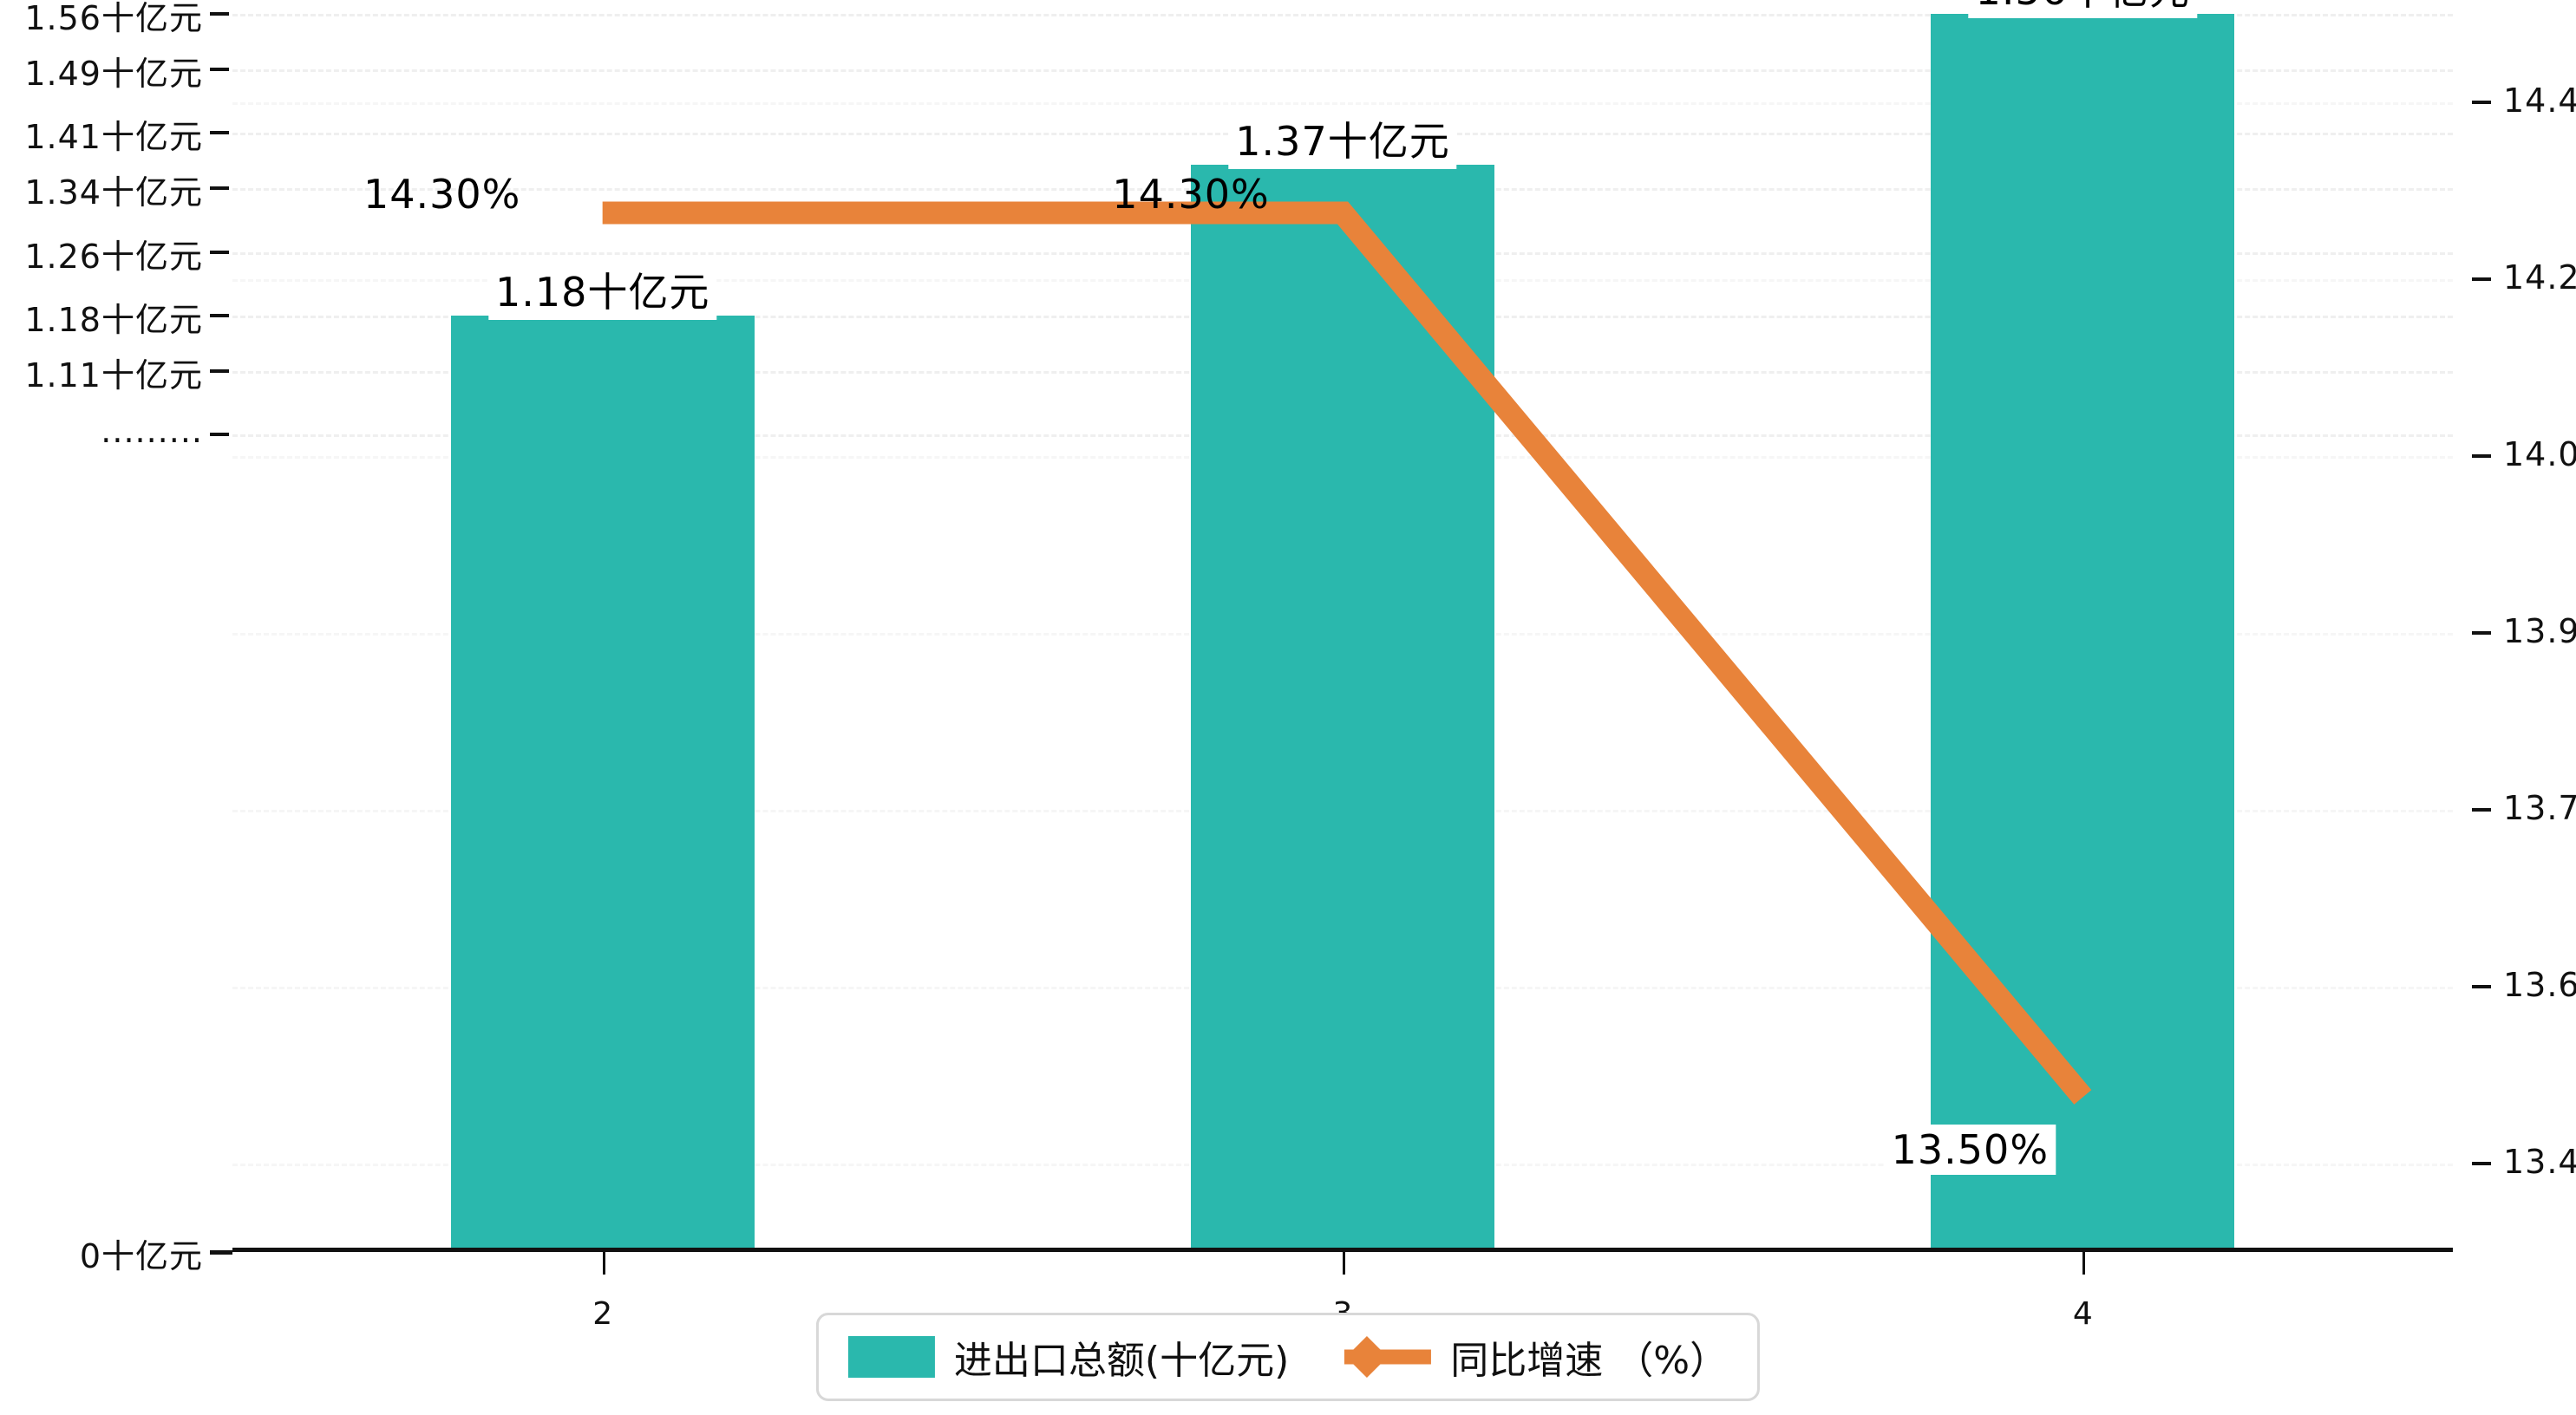 Image resolution: width=2576 pixels, height=1415 pixels. What do you see at coordinates (113, 319) in the screenshot?
I see `left-y-tick-label: 1.18十亿元` at bounding box center [113, 319].